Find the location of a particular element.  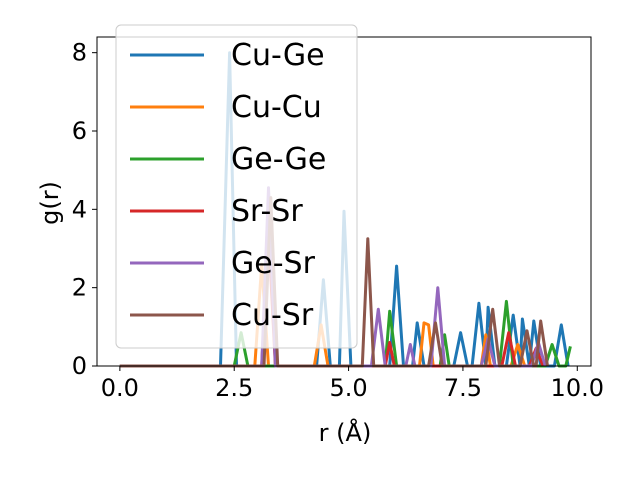

y-tick-label: 2 is located at coordinates (79, 288).